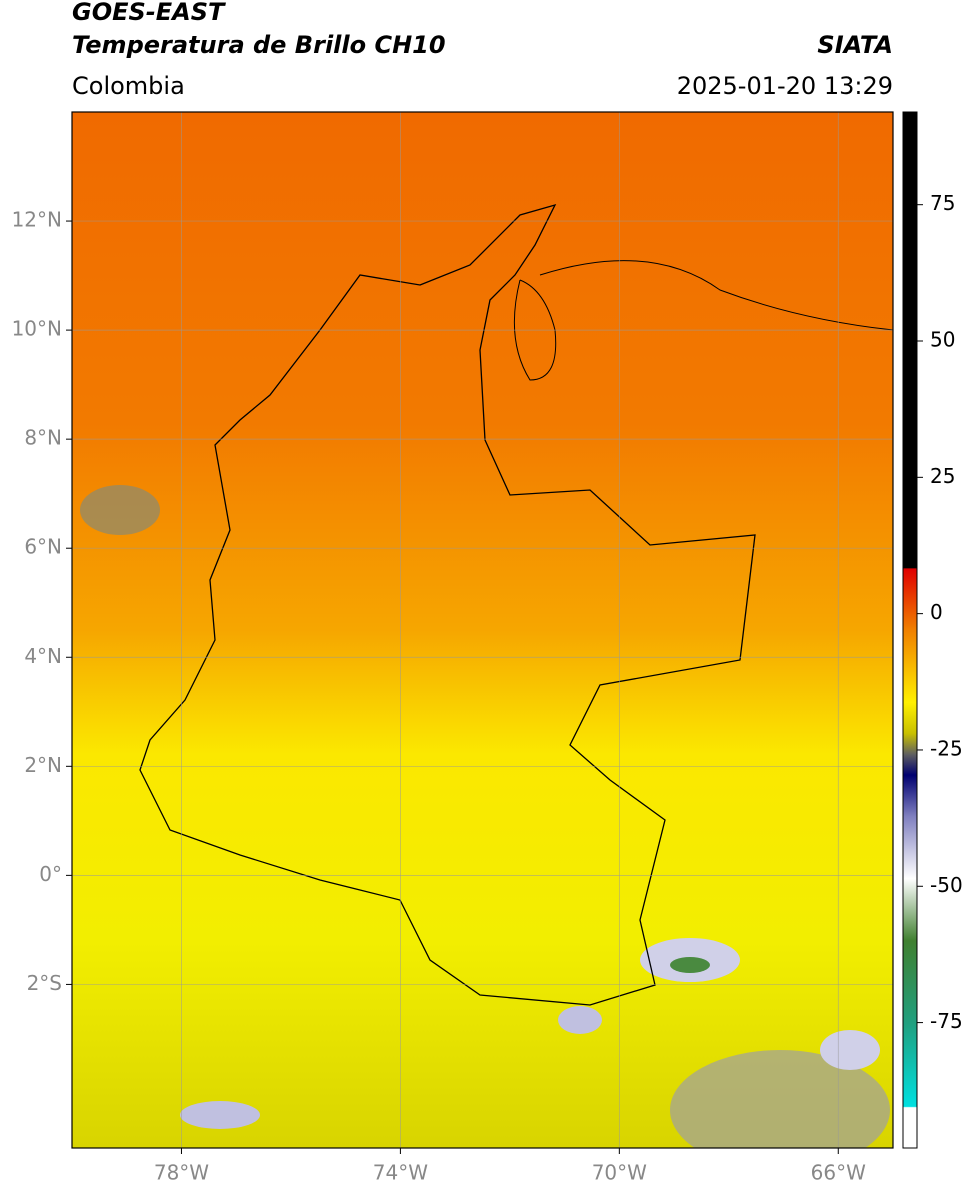  Describe the element at coordinates (43, 547) in the screenshot. I see `y-tick-label: 6°N` at that location.